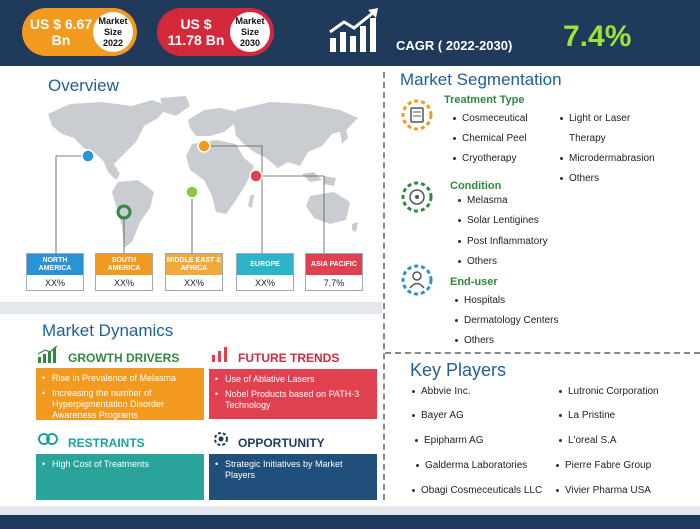 The height and width of the screenshot is (529, 700). I want to click on footer-bar, so click(350, 522).